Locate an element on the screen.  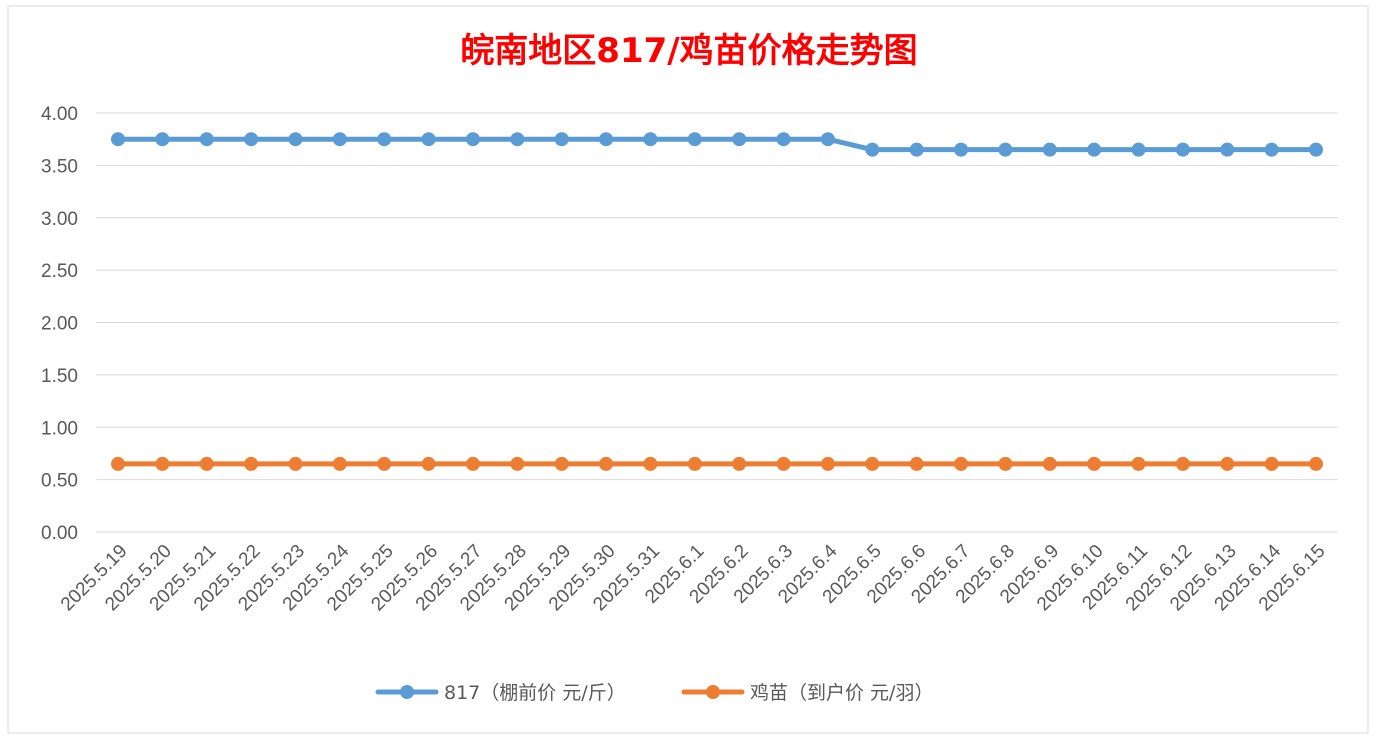
y-tick-label: 3.00 is located at coordinates (59, 219).